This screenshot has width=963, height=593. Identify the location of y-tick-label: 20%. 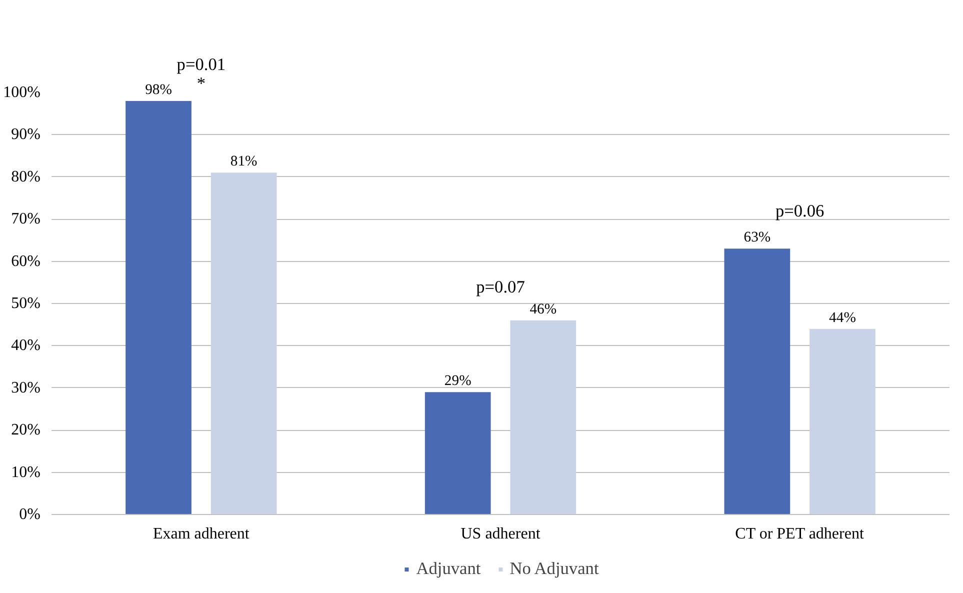
(25, 430).